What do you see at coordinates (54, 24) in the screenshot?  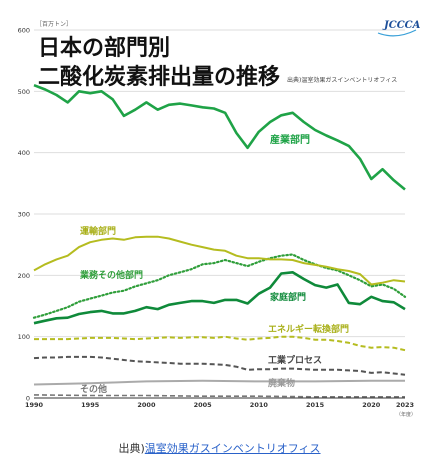 I see `y-unit-label: ［百万トン］` at bounding box center [54, 24].